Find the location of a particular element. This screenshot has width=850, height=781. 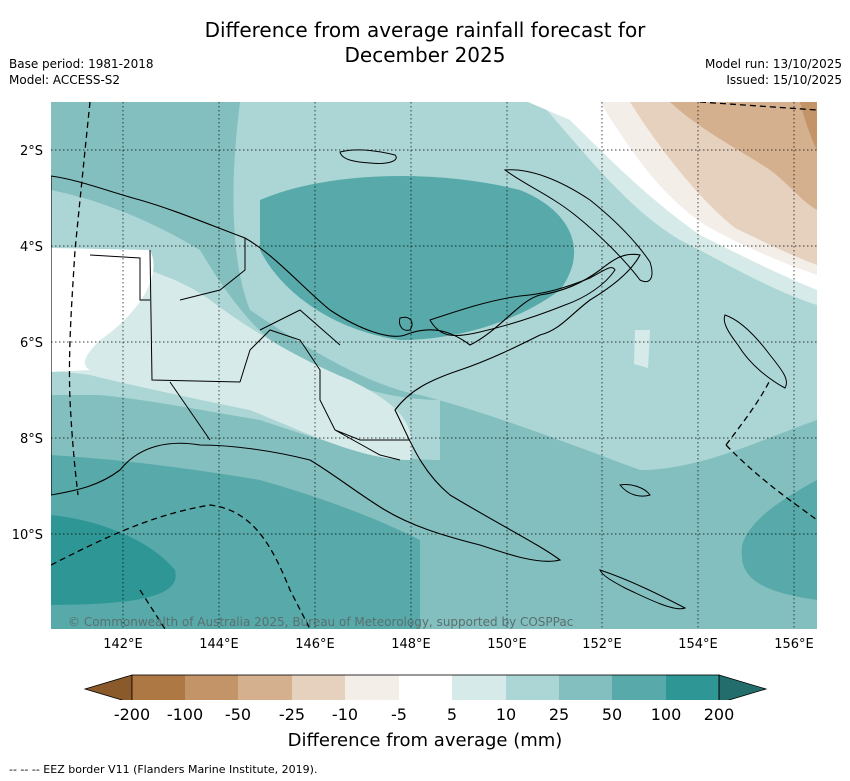

manus-island is located at coordinates (368, 156).